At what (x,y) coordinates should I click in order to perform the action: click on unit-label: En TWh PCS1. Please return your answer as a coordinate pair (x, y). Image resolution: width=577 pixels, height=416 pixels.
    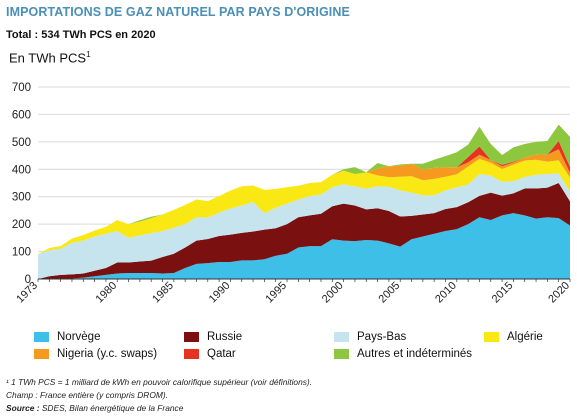
    Looking at the image, I should click on (50, 57).